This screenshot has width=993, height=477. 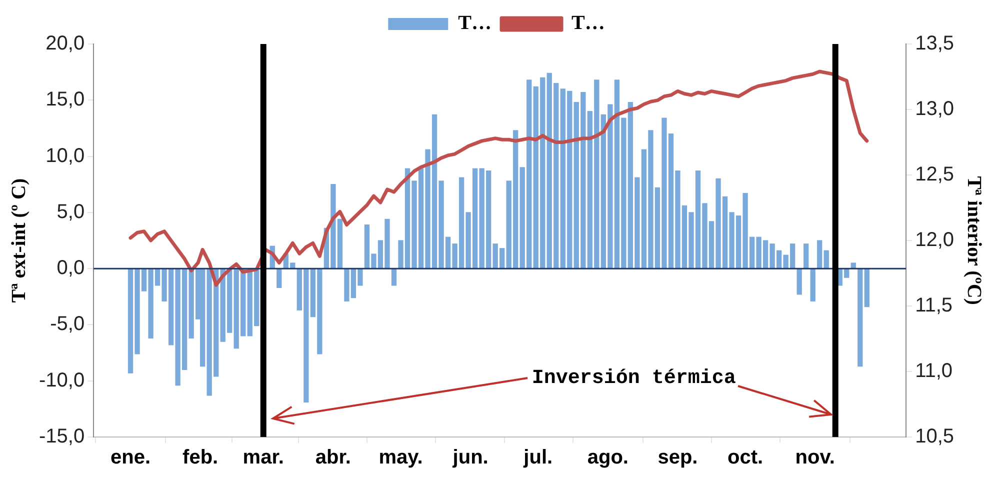 I want to click on y-tick-label: 15,0, so click(x=65, y=99).